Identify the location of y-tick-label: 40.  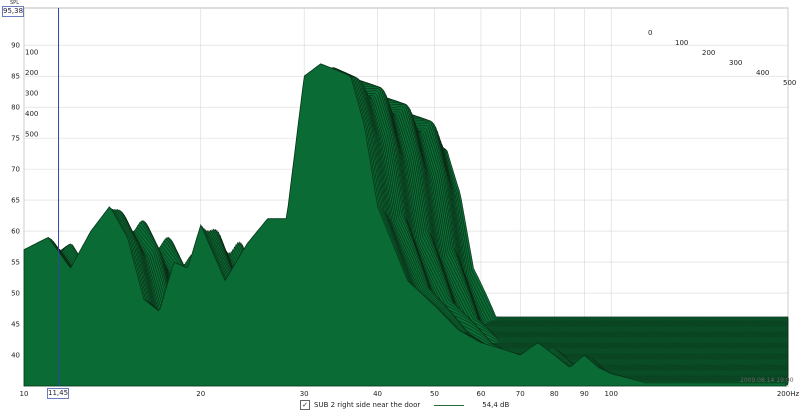
(15, 356).